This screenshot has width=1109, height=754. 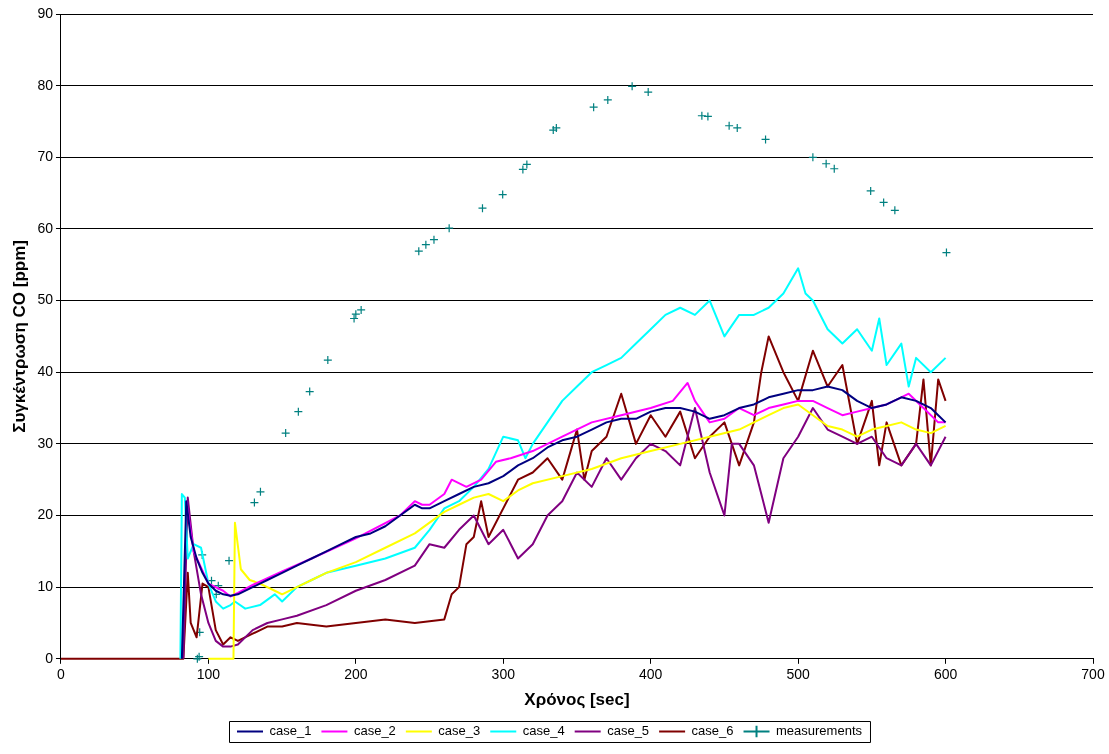 What do you see at coordinates (459, 731) in the screenshot?
I see `legend-label: case_3` at bounding box center [459, 731].